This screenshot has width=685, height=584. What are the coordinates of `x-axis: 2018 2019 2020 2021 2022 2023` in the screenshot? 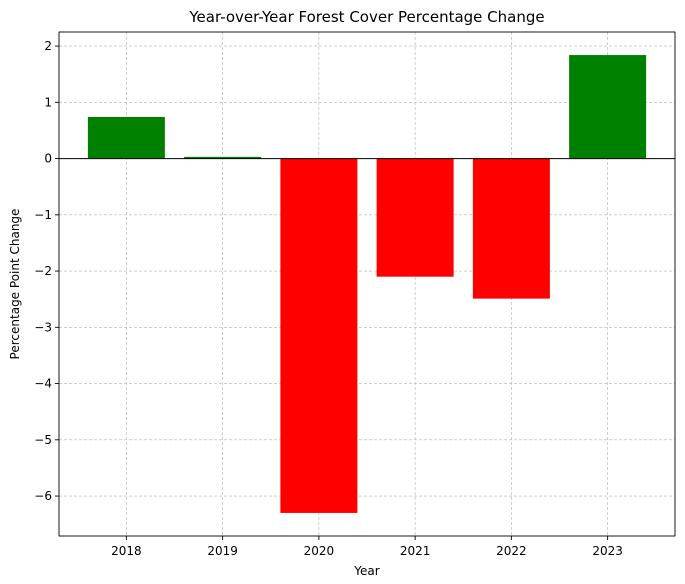 It's located at (367, 547).